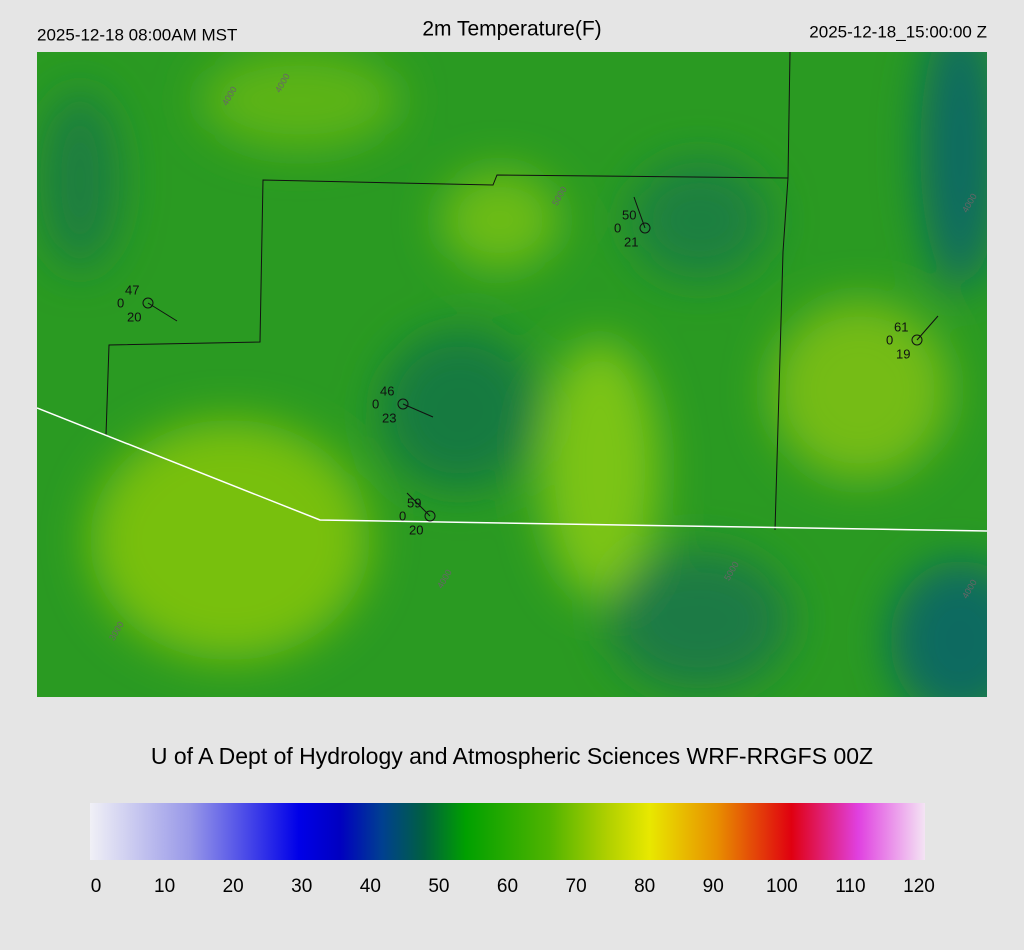 The height and width of the screenshot is (950, 1024). I want to click on colorbar, so click(507, 831).